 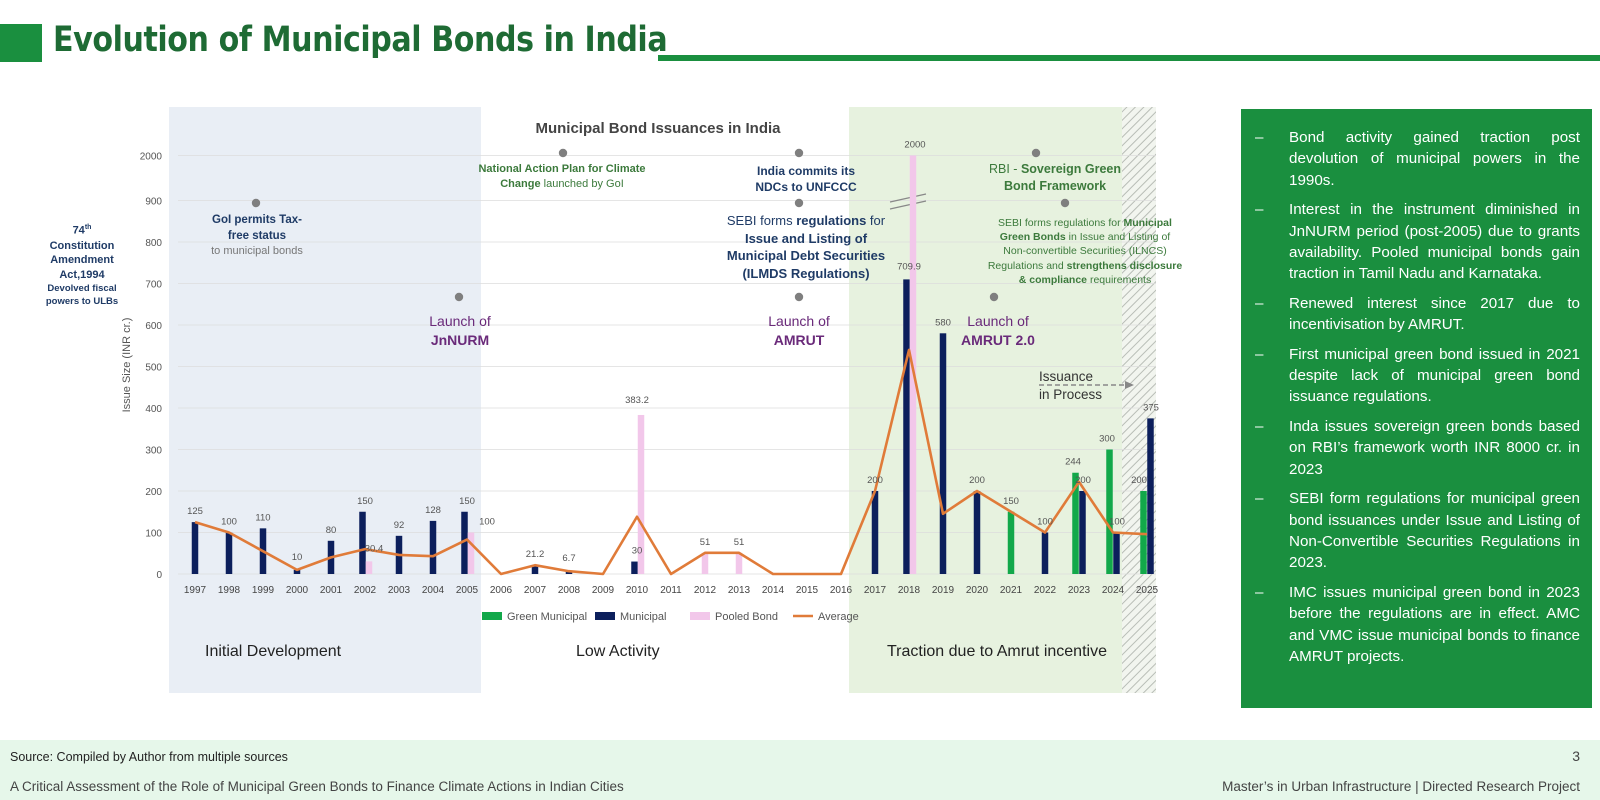 What do you see at coordinates (1011, 590) in the screenshot?
I see `x-tick-label: 2021` at bounding box center [1011, 590].